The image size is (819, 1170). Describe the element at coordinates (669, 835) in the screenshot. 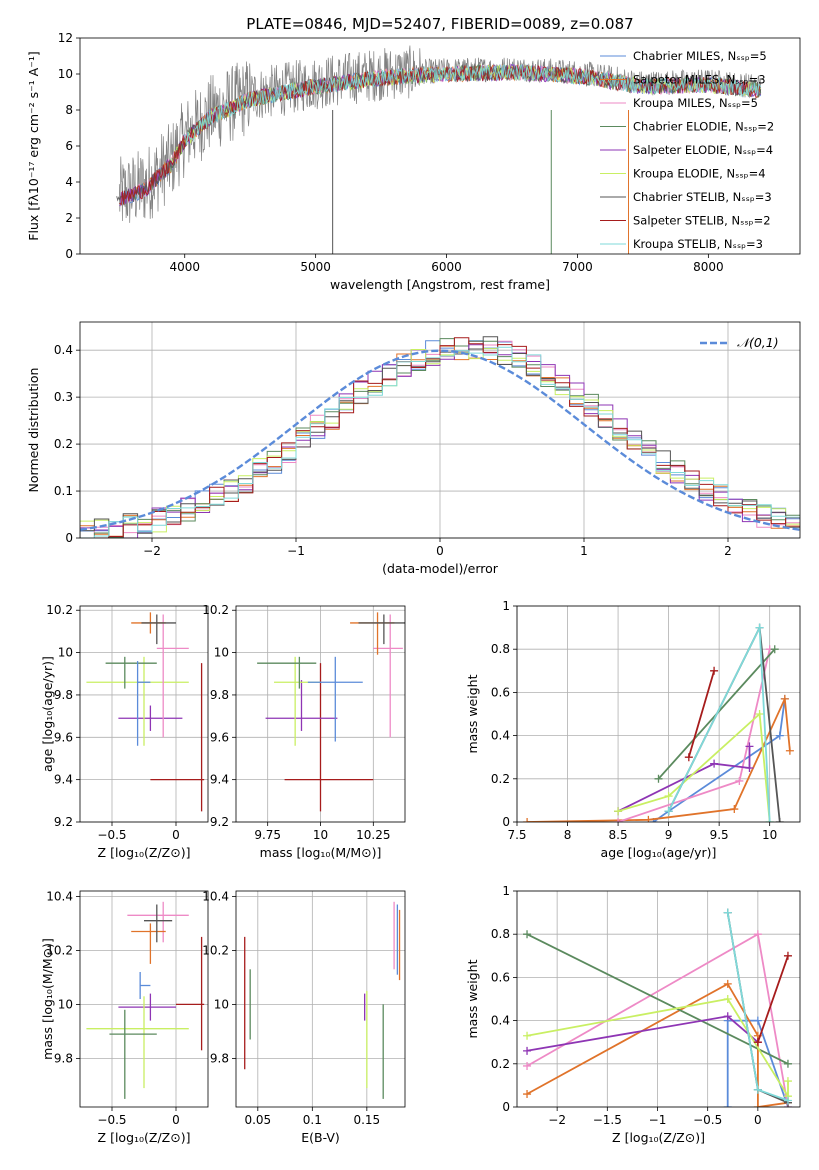

I see `x-tick-label: 9` at that location.